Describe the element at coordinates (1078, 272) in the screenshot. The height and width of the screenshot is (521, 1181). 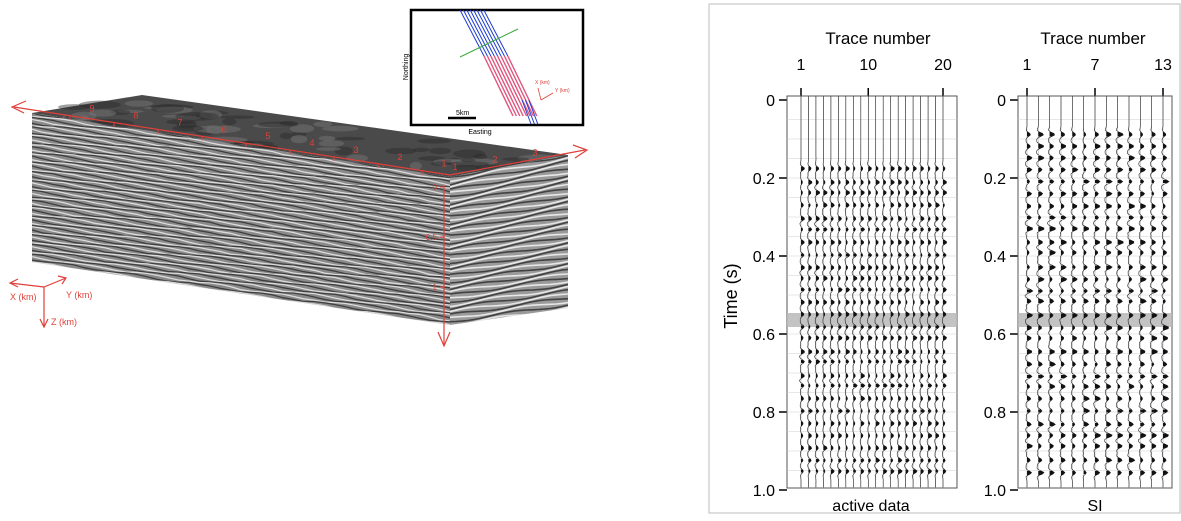
I see `si-panel: Trace number 1 7 13 00.20.40.60.81.0 SI` at that location.